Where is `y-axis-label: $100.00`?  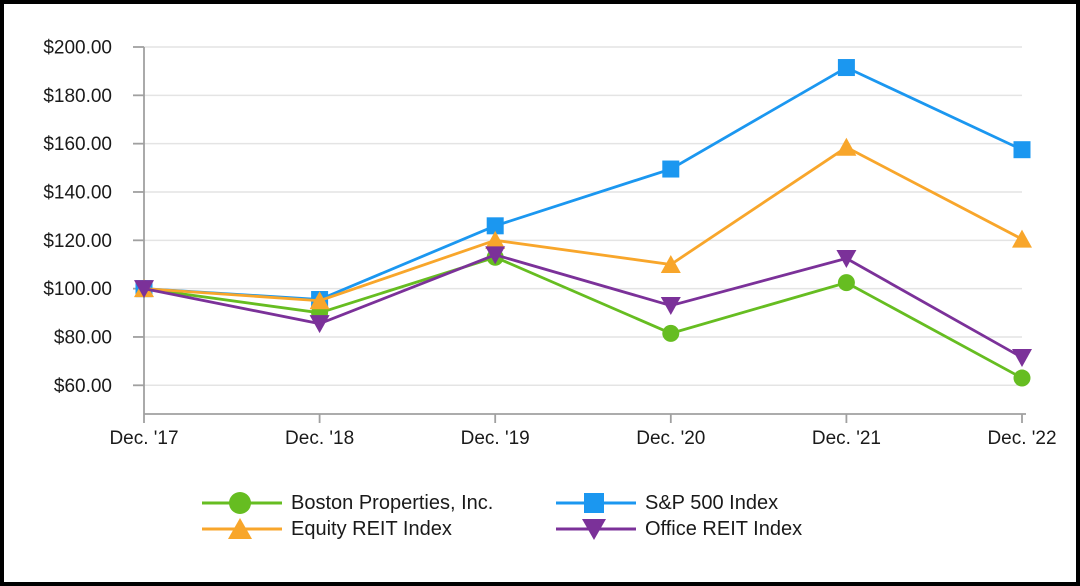
y-axis-label: $100.00 is located at coordinates (77, 289).